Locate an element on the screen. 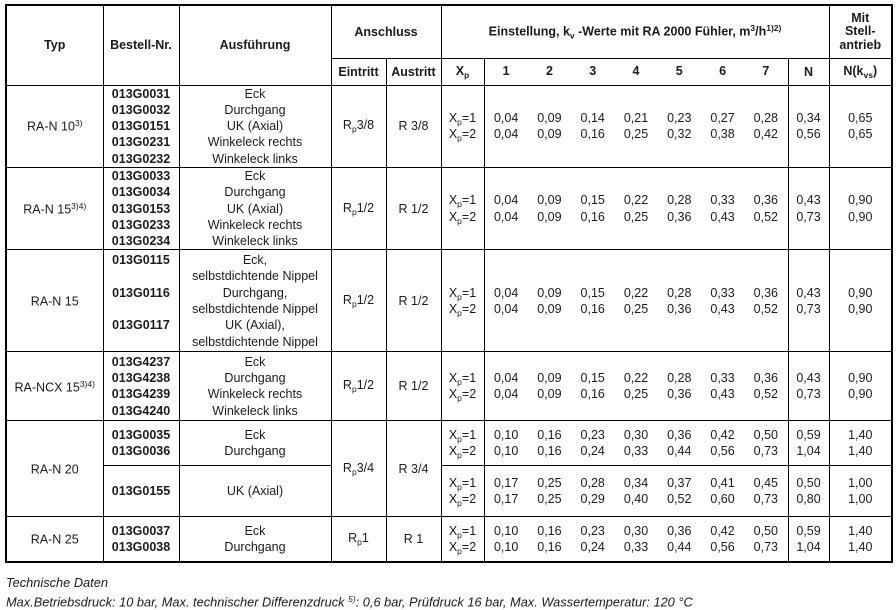  order-number: 013G0036 is located at coordinates (141, 451).